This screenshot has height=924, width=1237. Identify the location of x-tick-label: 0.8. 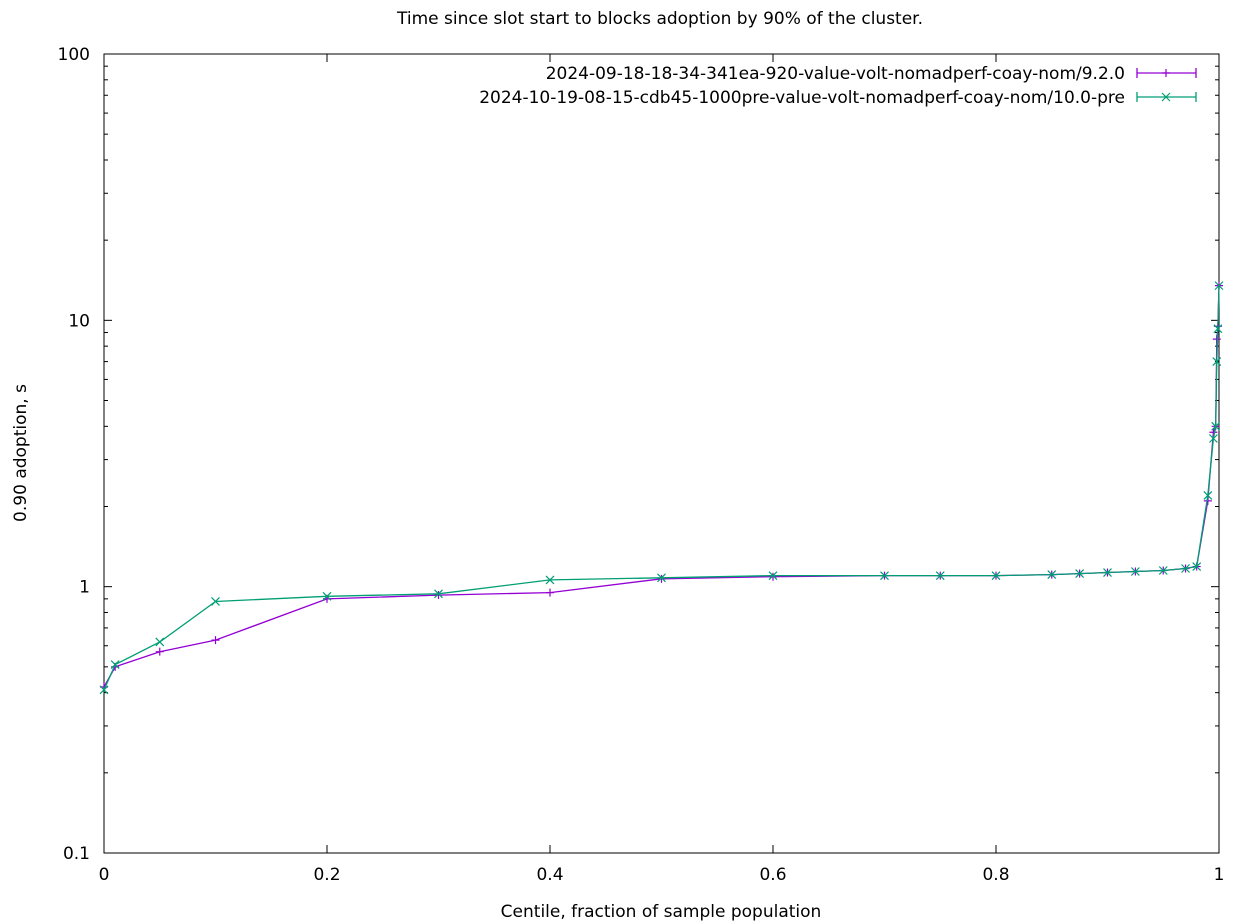
(995, 875).